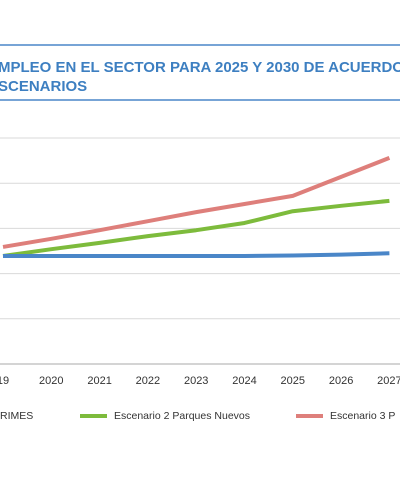 Image resolution: width=400 pixels, height=500 pixels. Describe the element at coordinates (99, 381) in the screenshot. I see `x-tick-label: 2021` at that location.